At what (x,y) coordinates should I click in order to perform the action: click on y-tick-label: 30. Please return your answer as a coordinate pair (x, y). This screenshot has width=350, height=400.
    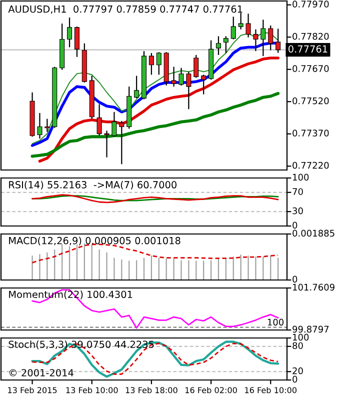
    Looking at the image, I should click on (297, 210).